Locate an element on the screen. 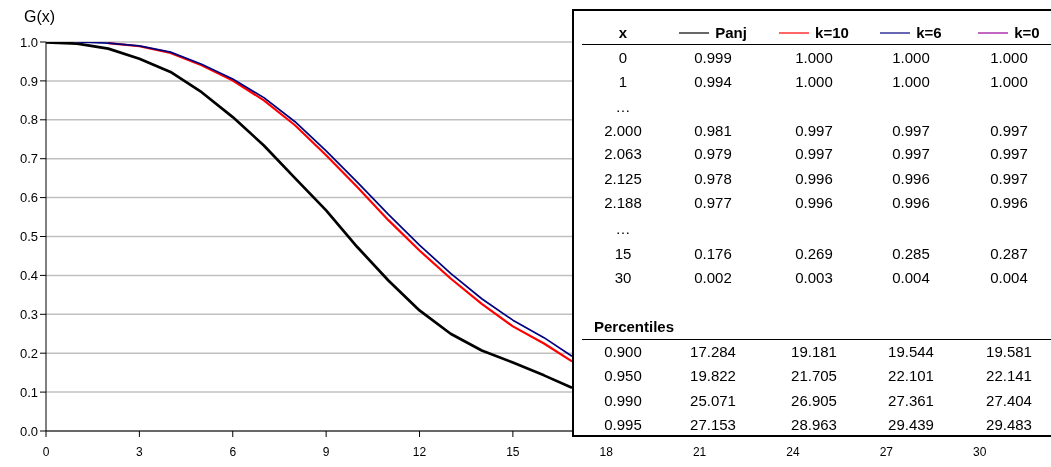 This screenshot has height=467, width=1051. annotation: 15 is located at coordinates (623, 254).